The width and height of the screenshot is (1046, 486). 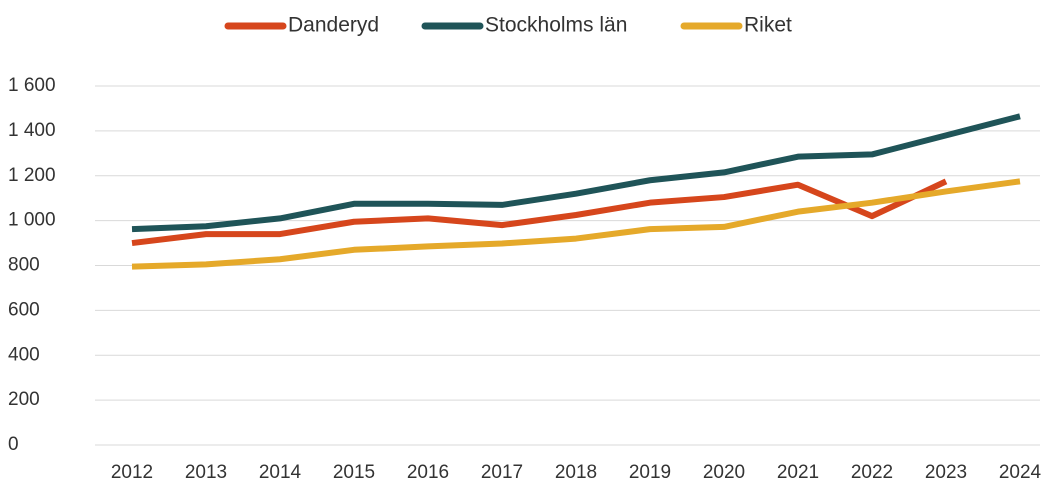 What do you see at coordinates (132, 472) in the screenshot?
I see `x-tick-label: 2012` at bounding box center [132, 472].